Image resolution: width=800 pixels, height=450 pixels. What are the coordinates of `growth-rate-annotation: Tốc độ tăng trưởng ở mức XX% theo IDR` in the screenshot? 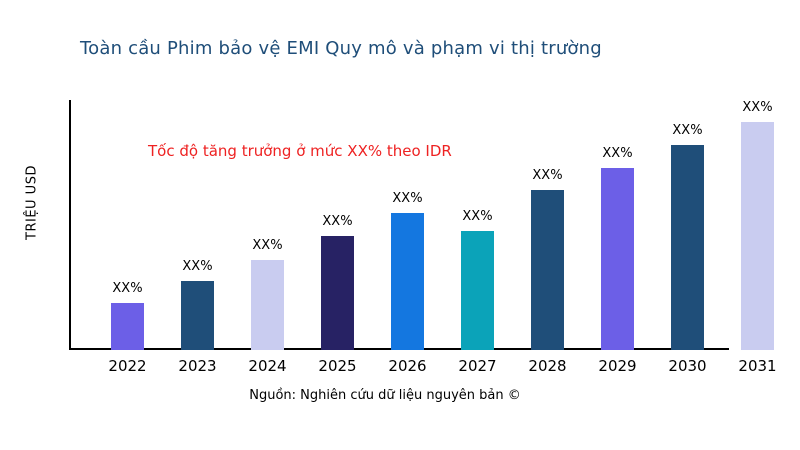 It's located at (300, 151).